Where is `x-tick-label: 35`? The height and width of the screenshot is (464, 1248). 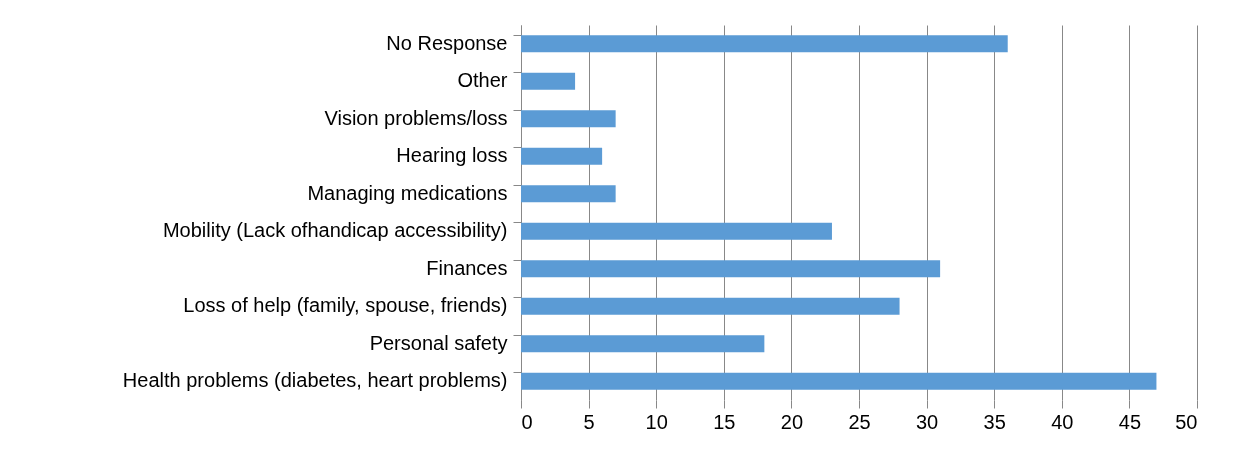 x-tick-label: 35 is located at coordinates (994, 421).